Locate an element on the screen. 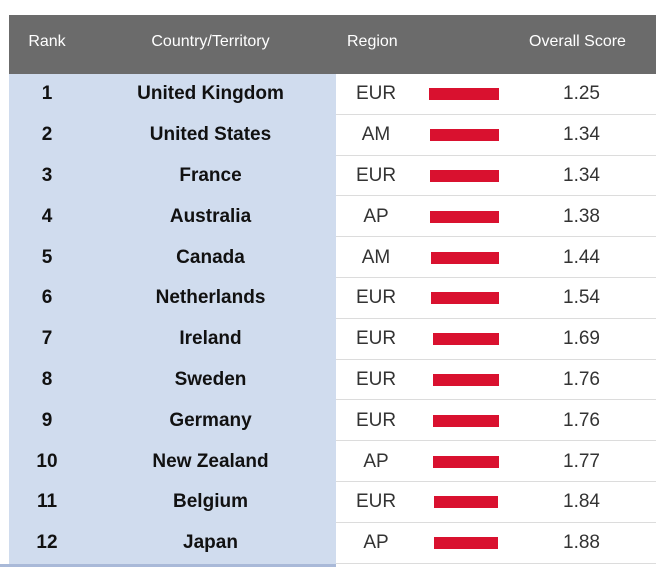 The height and width of the screenshot is (567, 656). header-region: Region is located at coordinates (372, 41).